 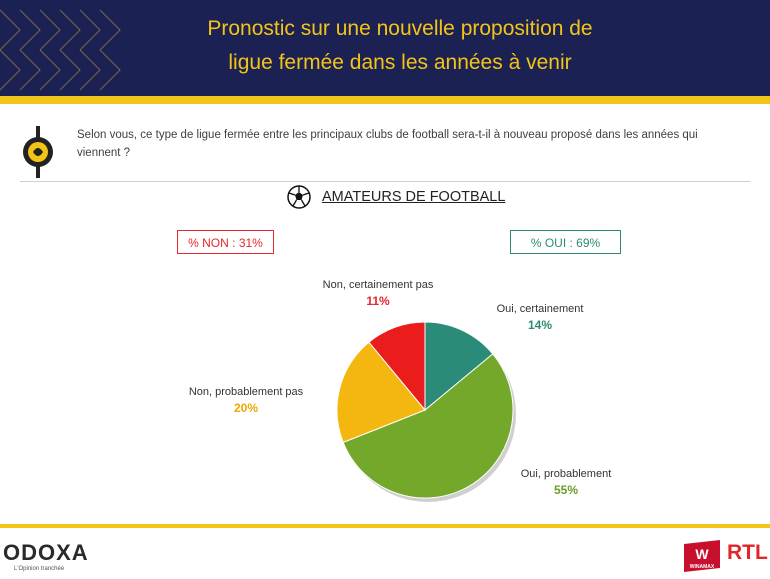 What do you see at coordinates (400, 62) in the screenshot?
I see `title-line-2: ligue fermée dans les années à venir` at bounding box center [400, 62].